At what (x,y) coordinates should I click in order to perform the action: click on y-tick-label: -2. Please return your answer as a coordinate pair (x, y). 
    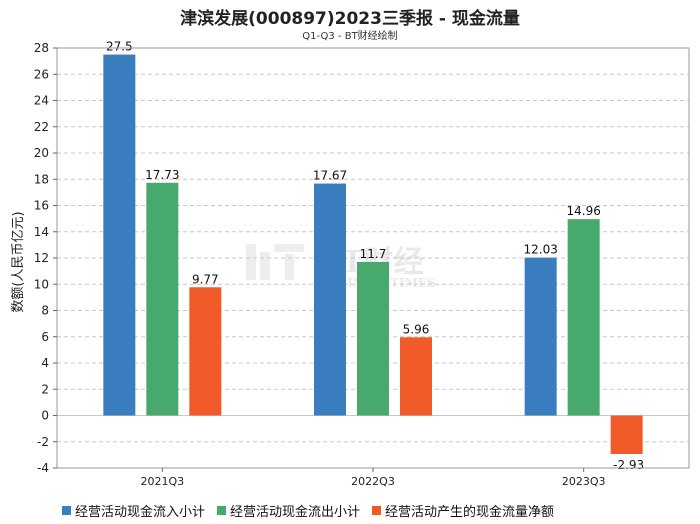
    Looking at the image, I should click on (43, 442).